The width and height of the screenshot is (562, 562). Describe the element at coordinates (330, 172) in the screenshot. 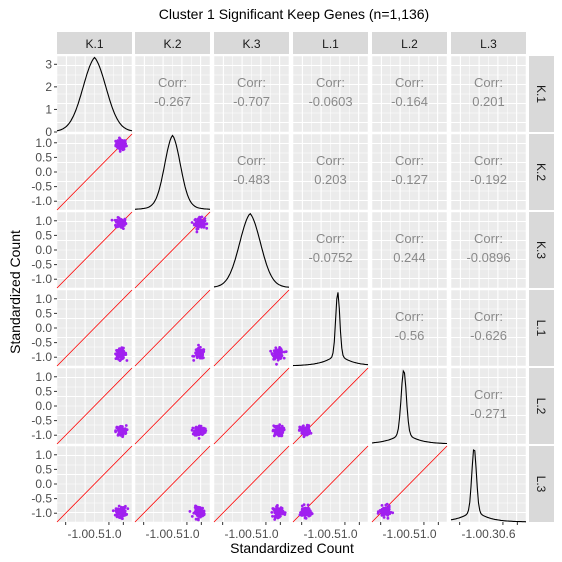

I see `panel-k-2-l-1: Corr: 0.203` at that location.